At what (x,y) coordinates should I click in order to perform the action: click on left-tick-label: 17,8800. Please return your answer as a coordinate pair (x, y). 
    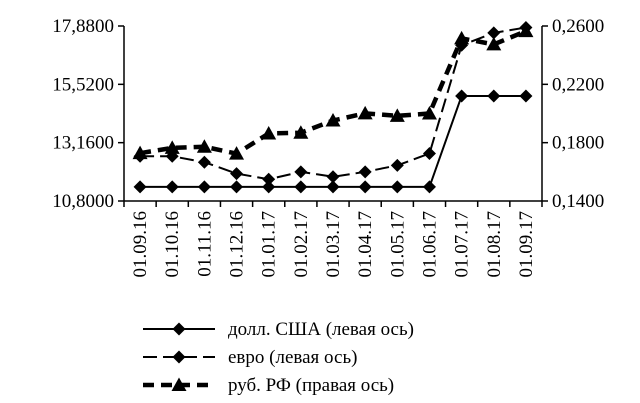
    Looking at the image, I should click on (83, 26).